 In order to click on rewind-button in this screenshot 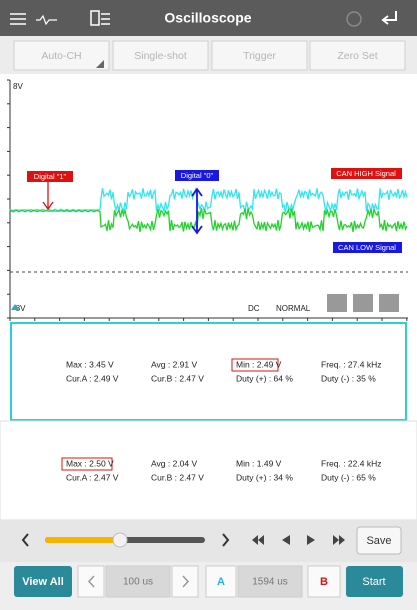, I will do `click(258, 540)`.